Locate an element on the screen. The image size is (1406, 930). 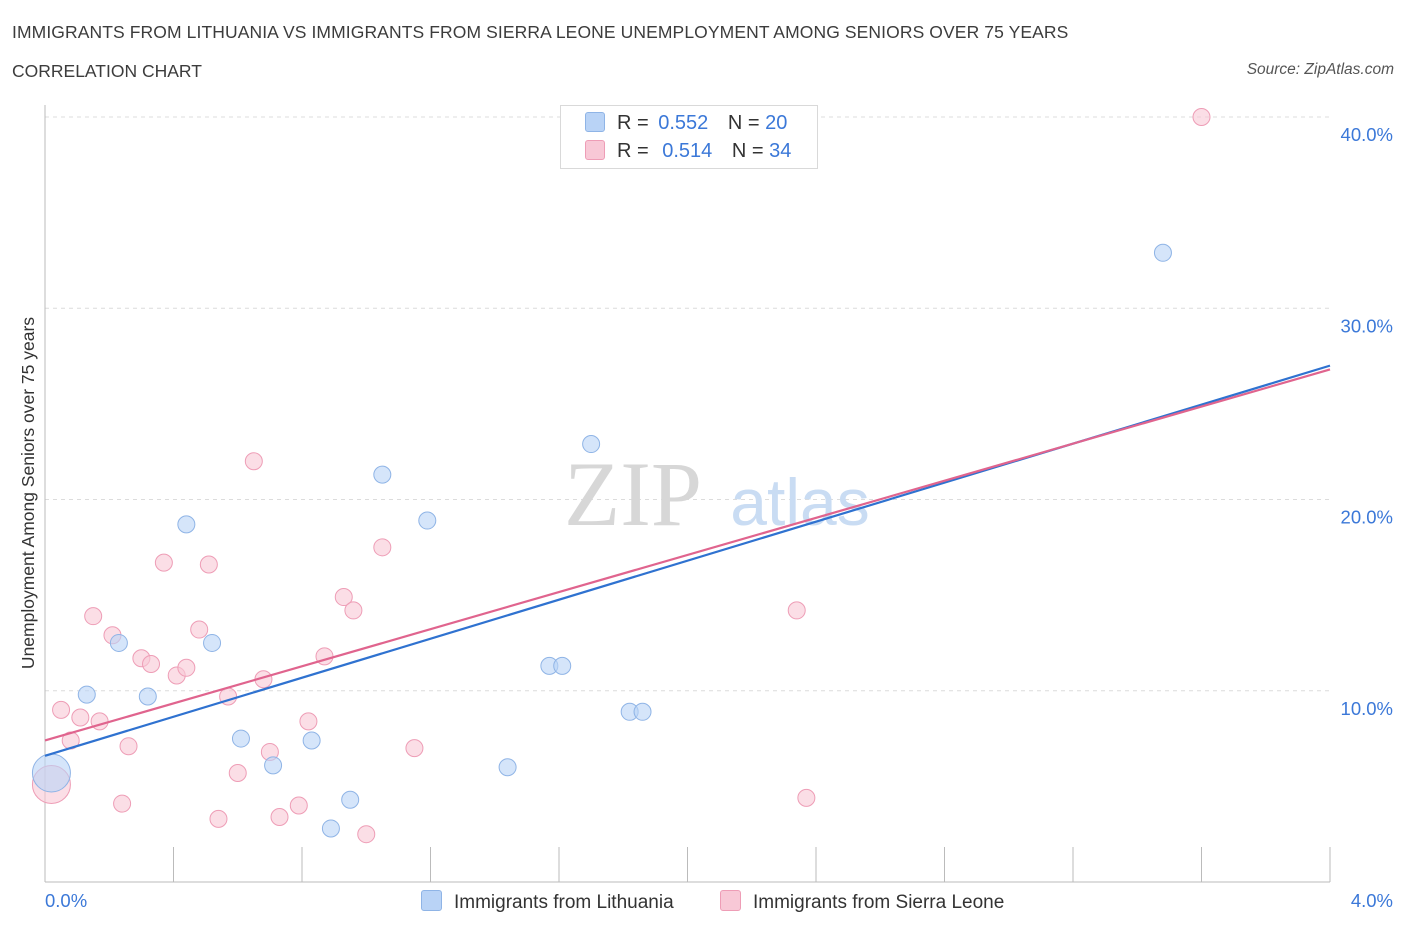
stats-legend: R = 0.552 N = 20 R = 0.514 N = 34 is located at coordinates (689, 137).